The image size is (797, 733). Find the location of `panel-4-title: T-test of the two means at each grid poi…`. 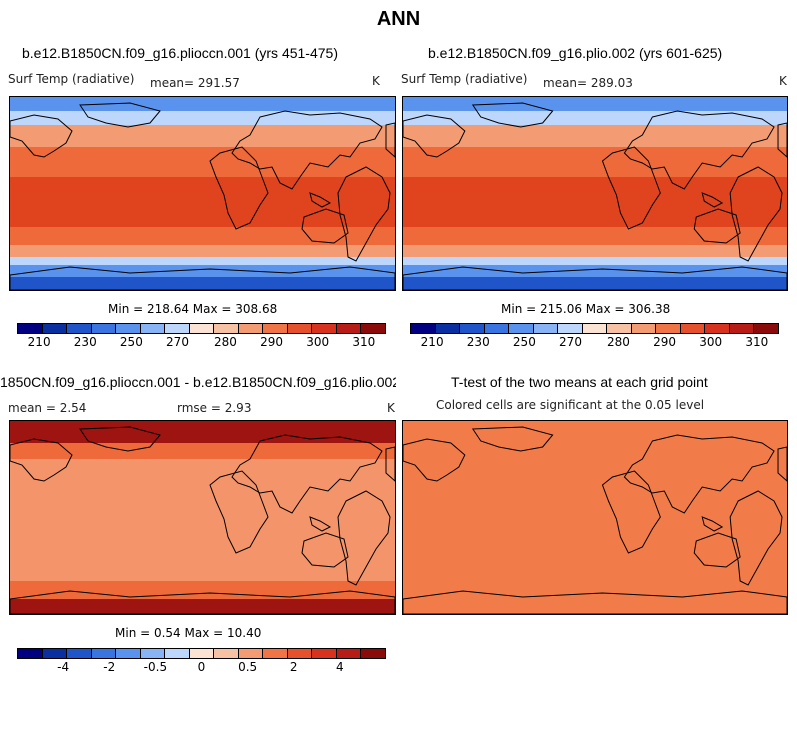

panel-4-title: T-test of the two means at each grid poi… is located at coordinates (579, 382).